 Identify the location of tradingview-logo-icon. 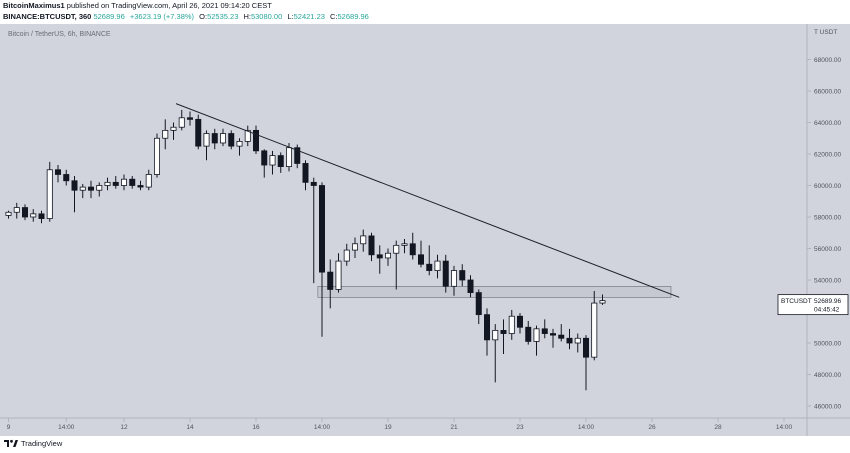
(11, 443).